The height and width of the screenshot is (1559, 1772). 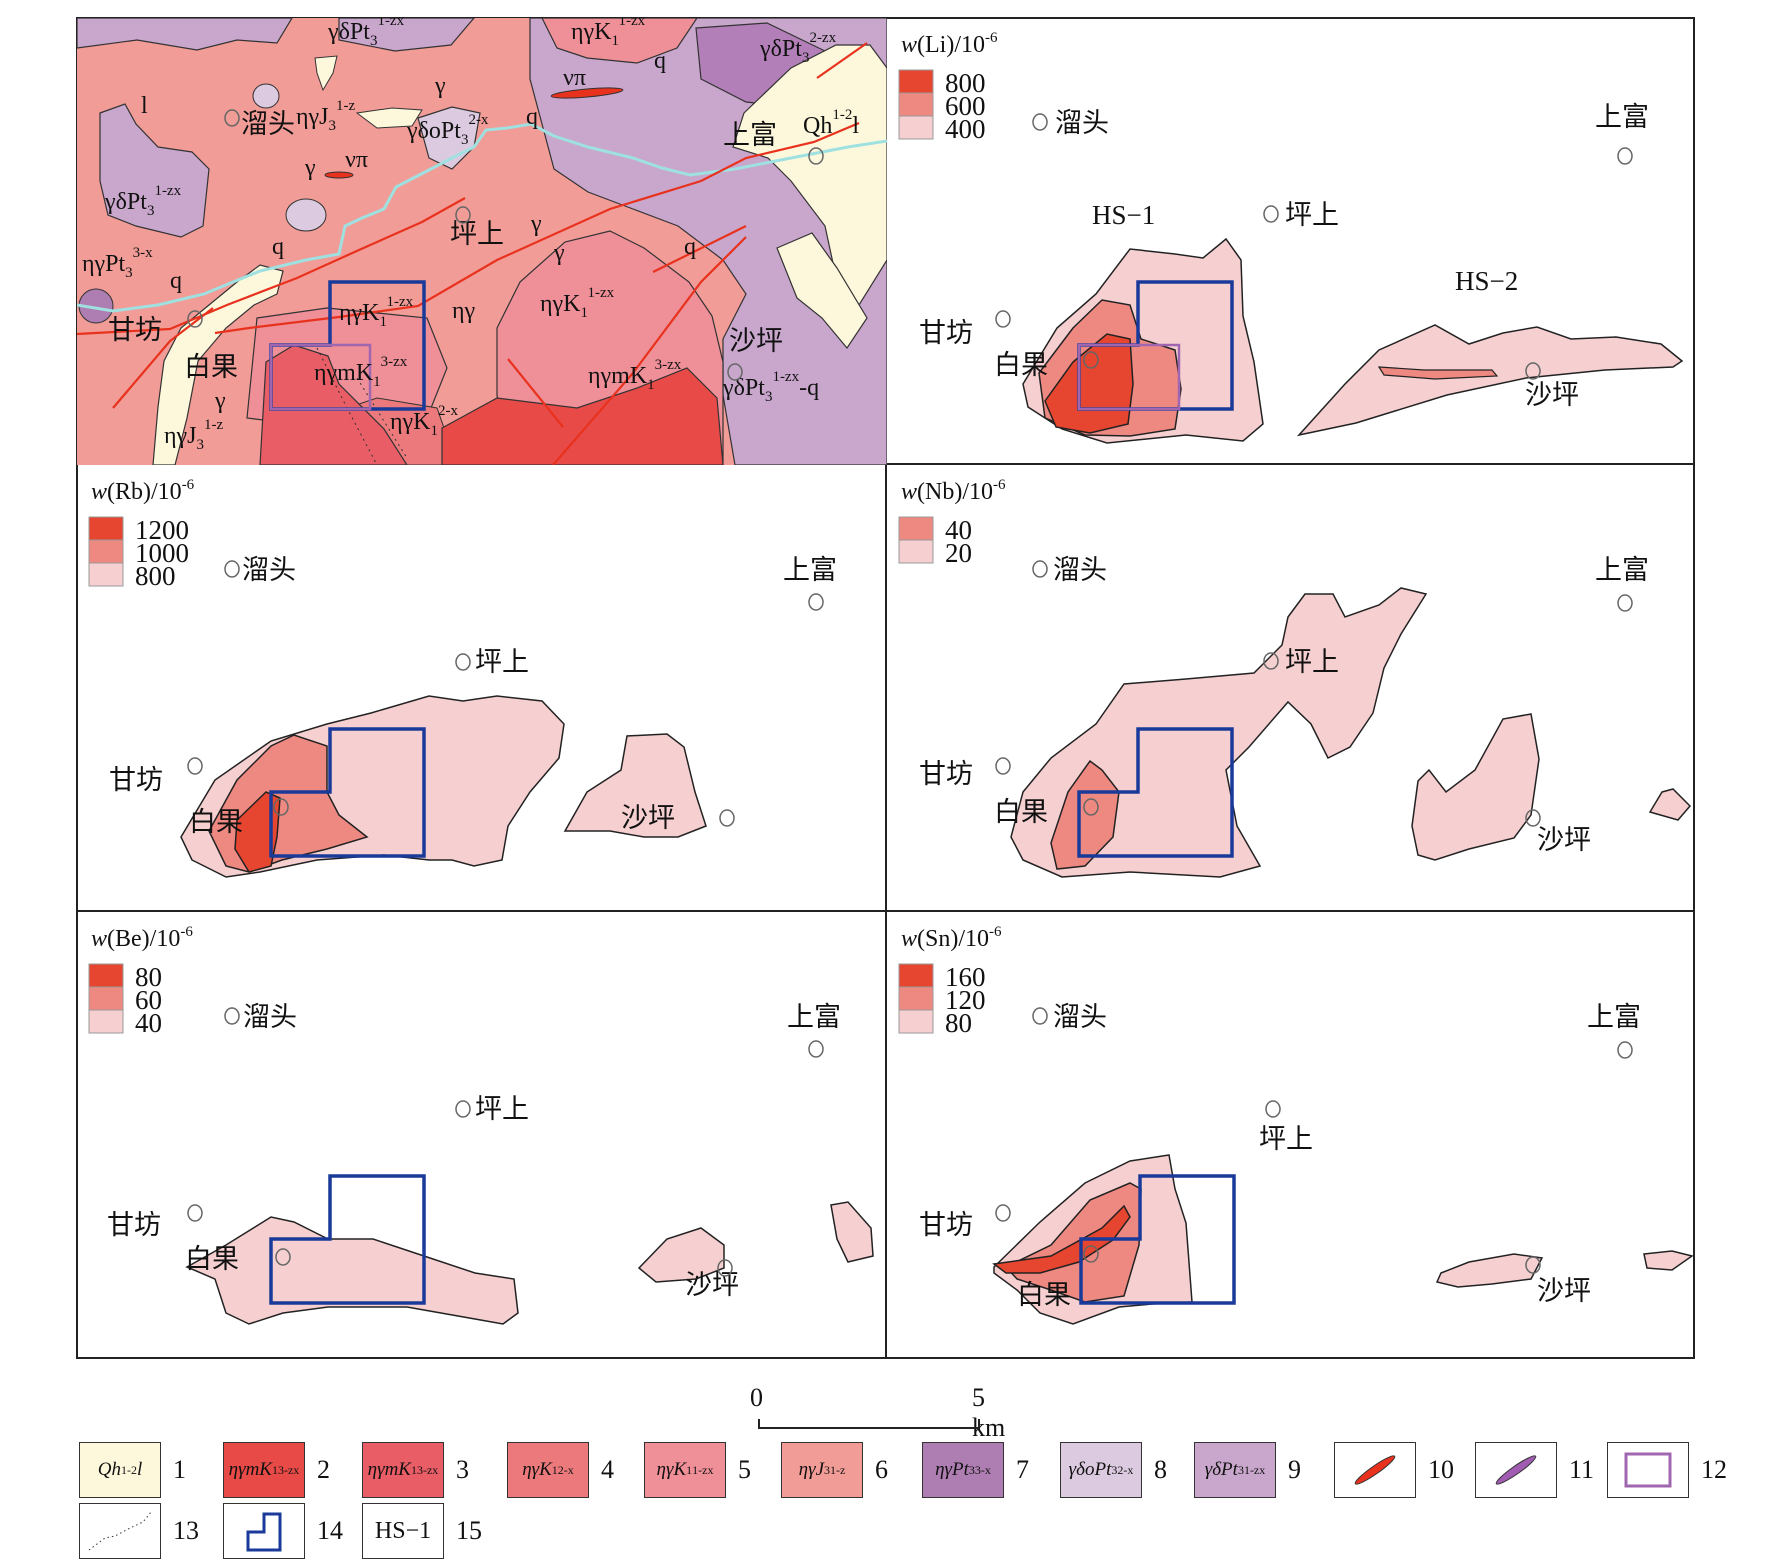 I want to click on legend-threshold: 600, so click(x=965, y=106).